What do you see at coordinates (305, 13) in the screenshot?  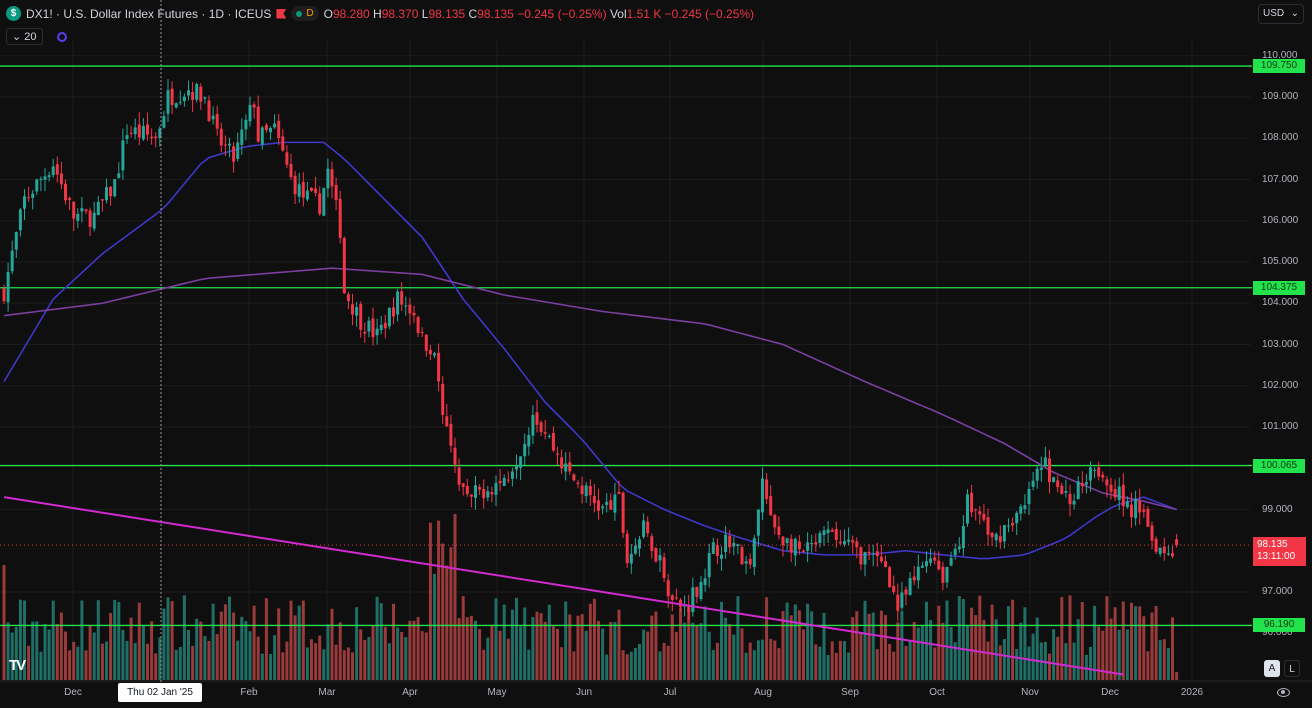 I see `market-status: D` at bounding box center [305, 13].